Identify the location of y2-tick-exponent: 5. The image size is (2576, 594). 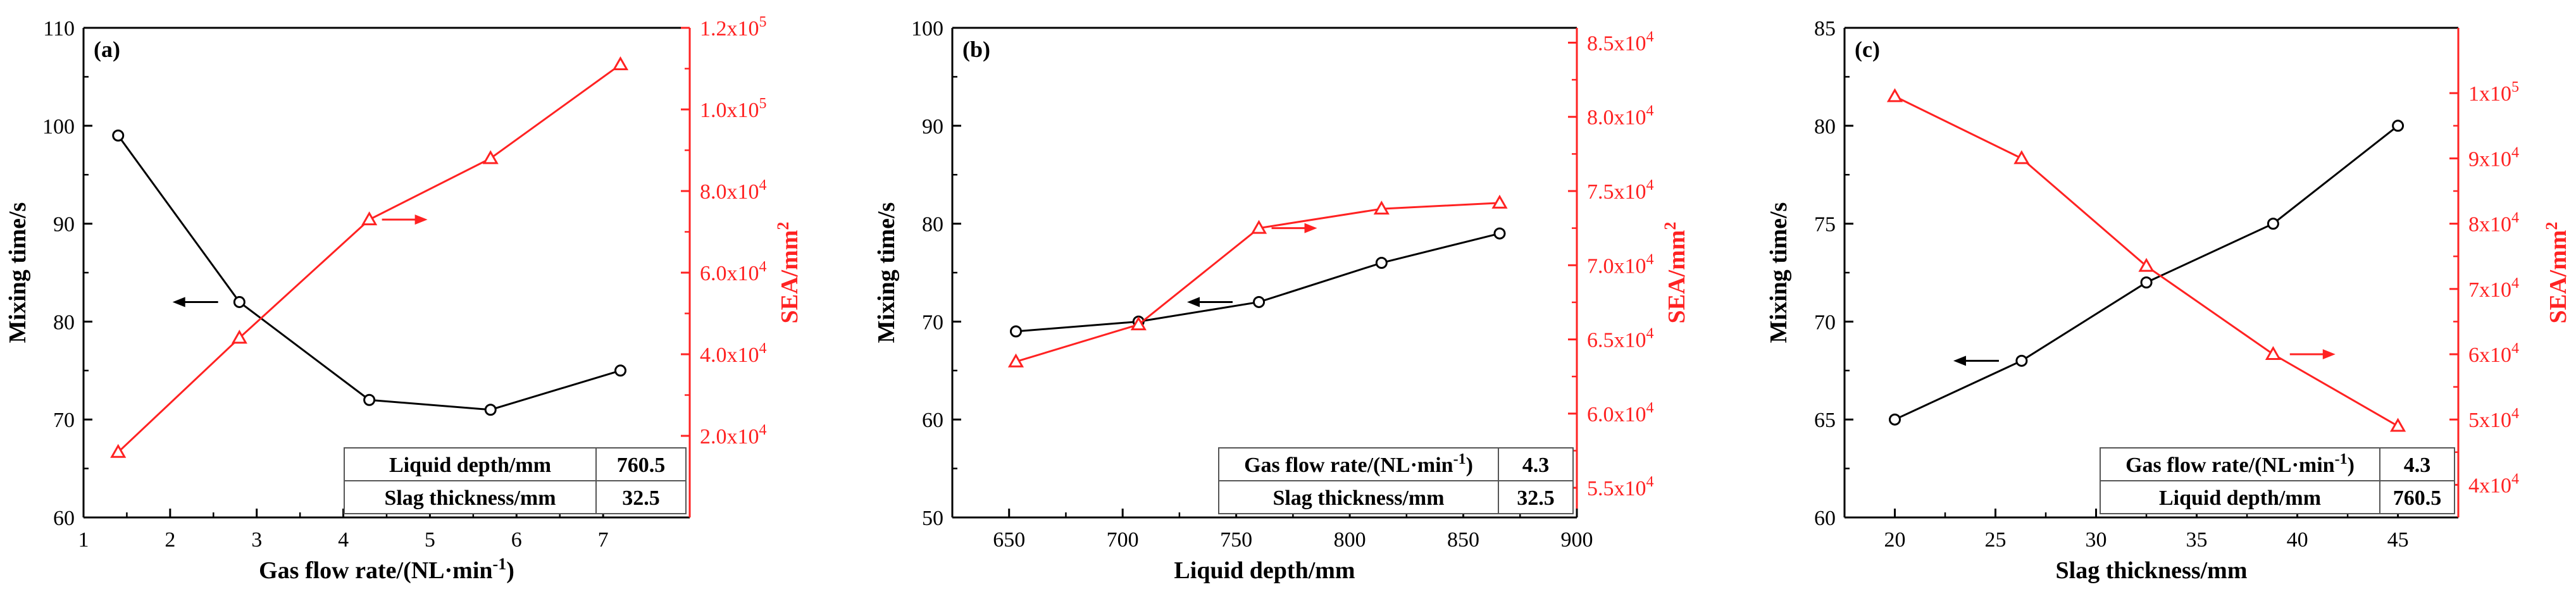
(763, 22).